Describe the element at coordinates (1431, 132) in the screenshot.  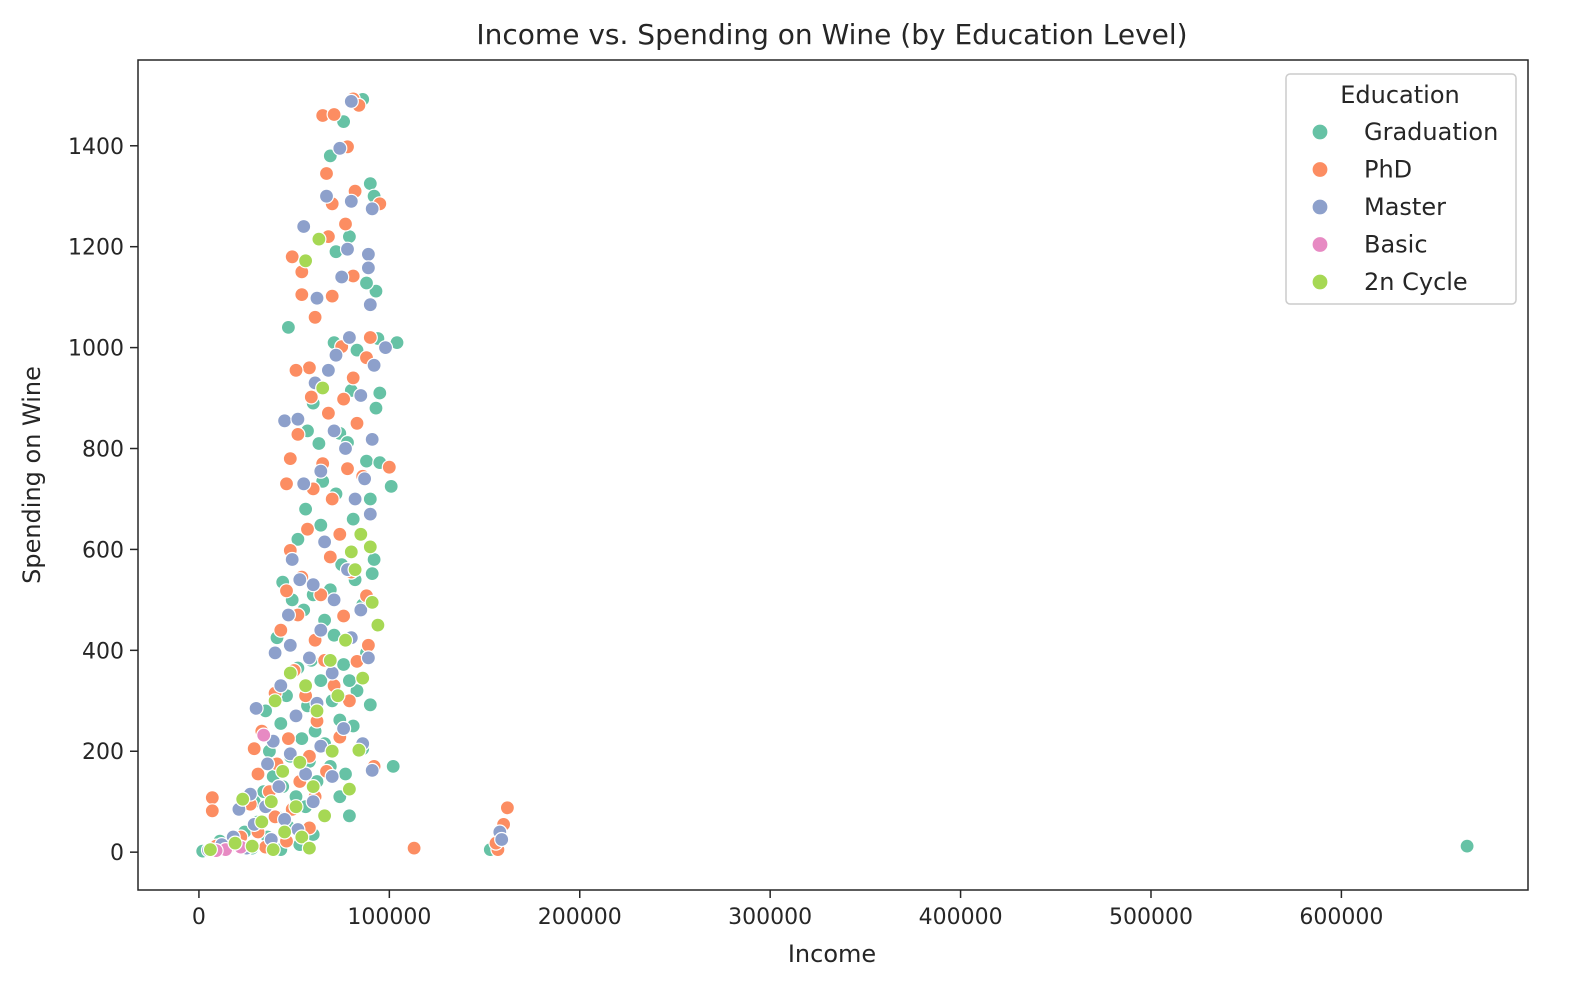
I see `legend-label: Graduation` at that location.